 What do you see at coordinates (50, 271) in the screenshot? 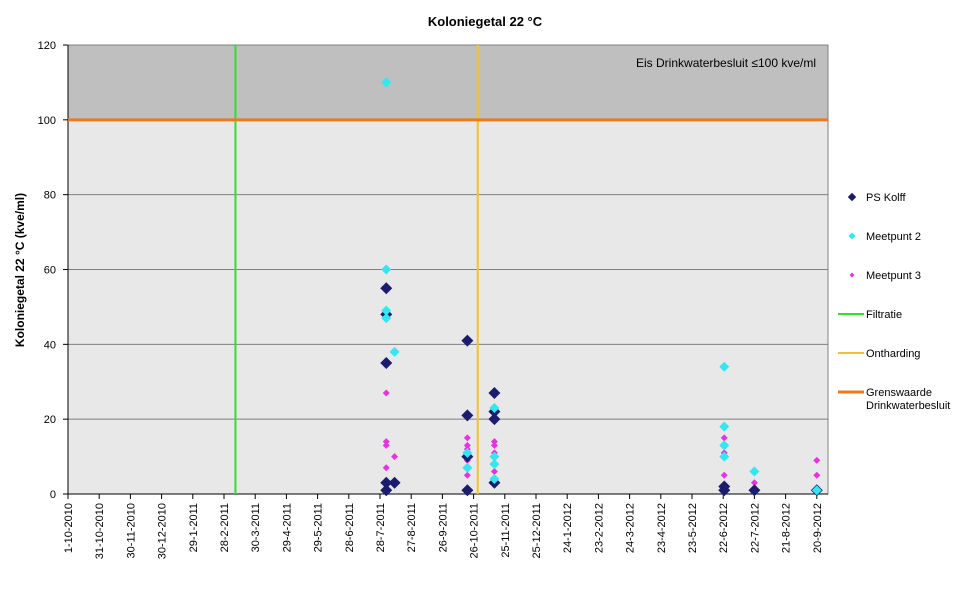
I see `y-tick-label: 60` at bounding box center [50, 271].